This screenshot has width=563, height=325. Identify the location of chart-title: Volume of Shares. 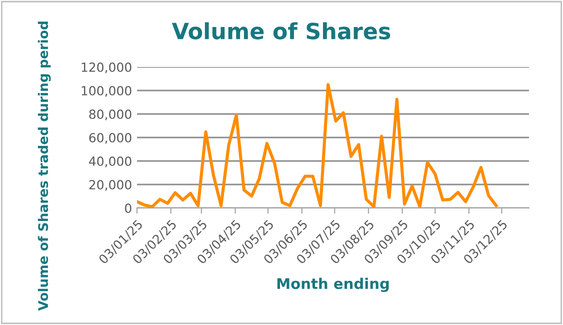
(281, 31).